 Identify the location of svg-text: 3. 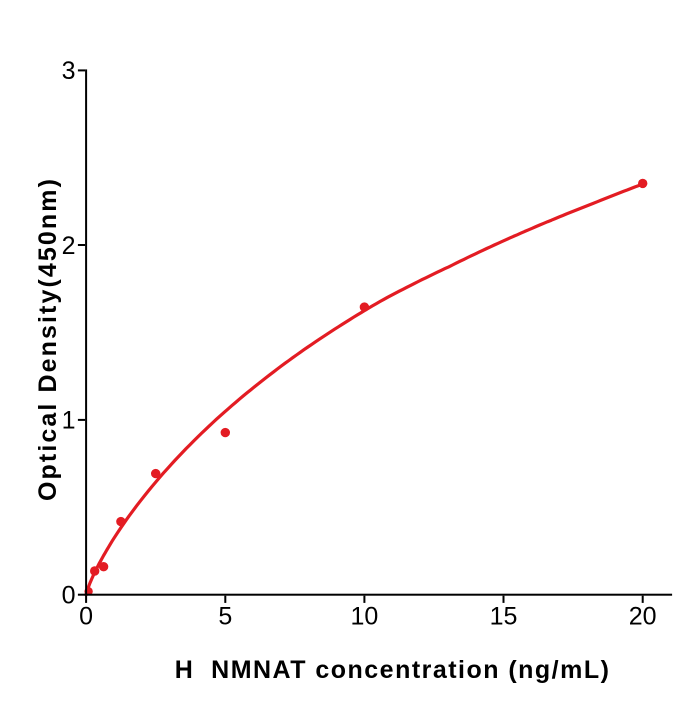
(69, 71).